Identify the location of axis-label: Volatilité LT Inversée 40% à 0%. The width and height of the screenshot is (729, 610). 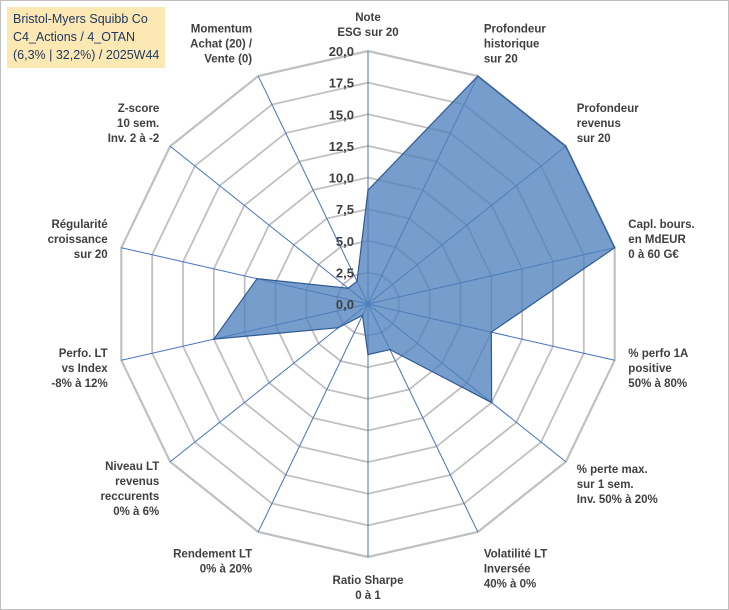
(515, 570).